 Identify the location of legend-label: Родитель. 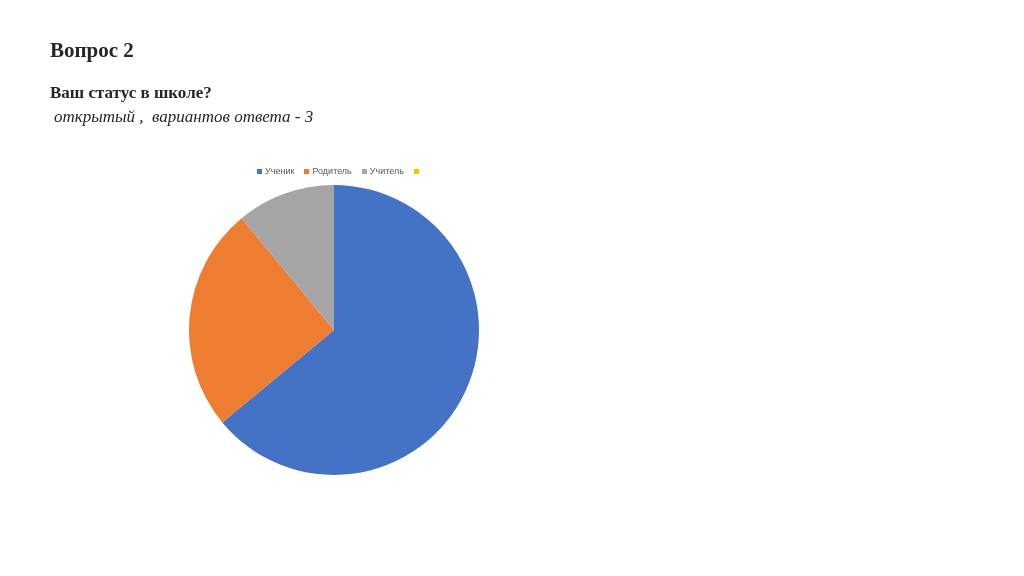
(331, 171).